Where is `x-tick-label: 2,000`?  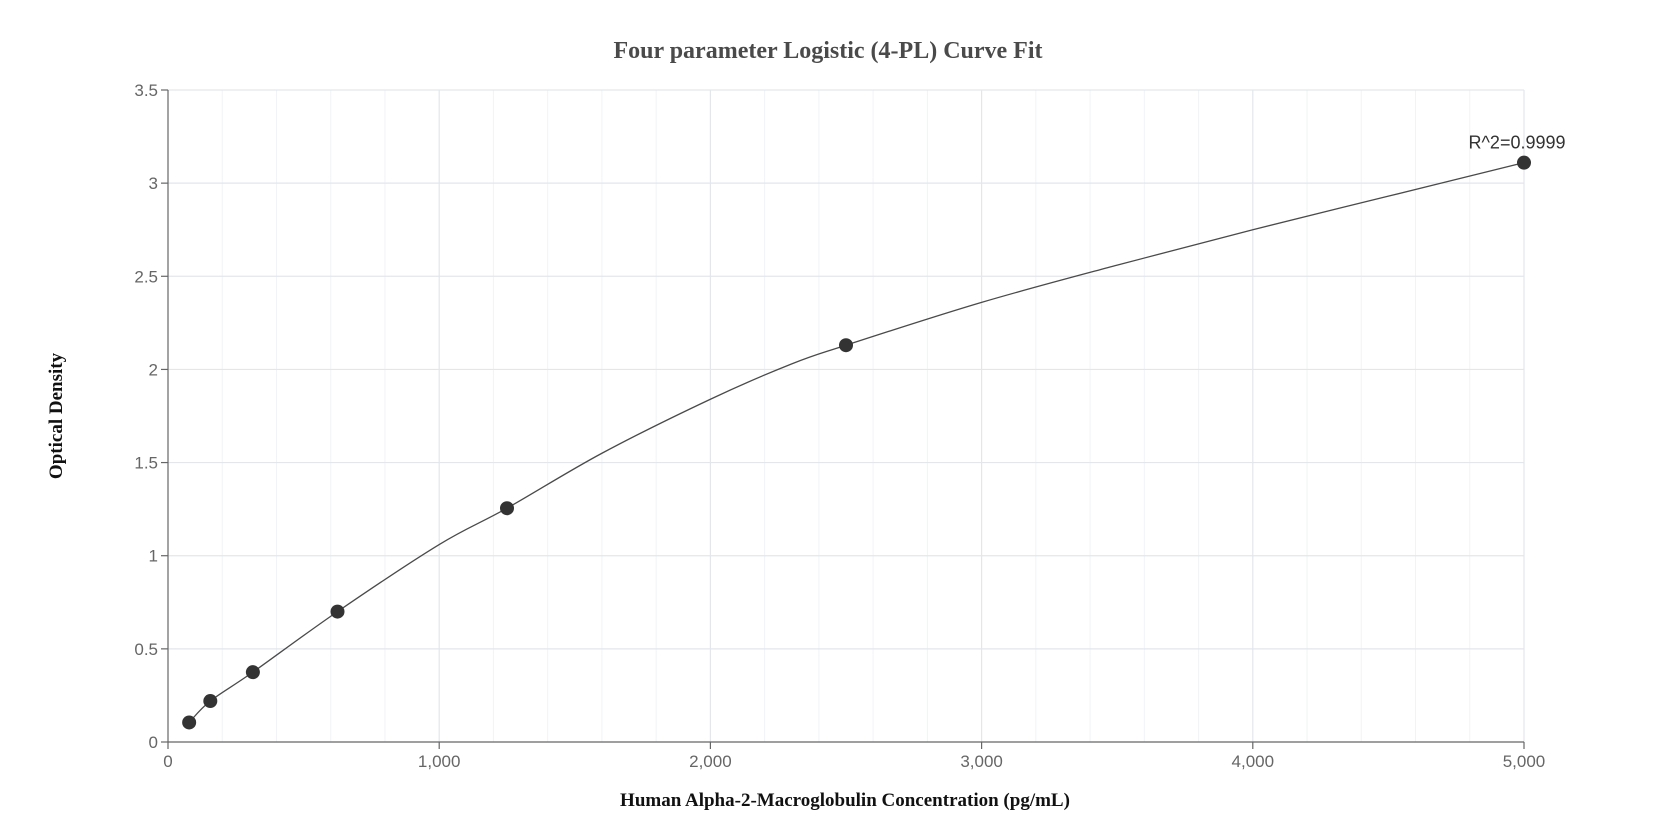
x-tick-label: 2,000 is located at coordinates (710, 761).